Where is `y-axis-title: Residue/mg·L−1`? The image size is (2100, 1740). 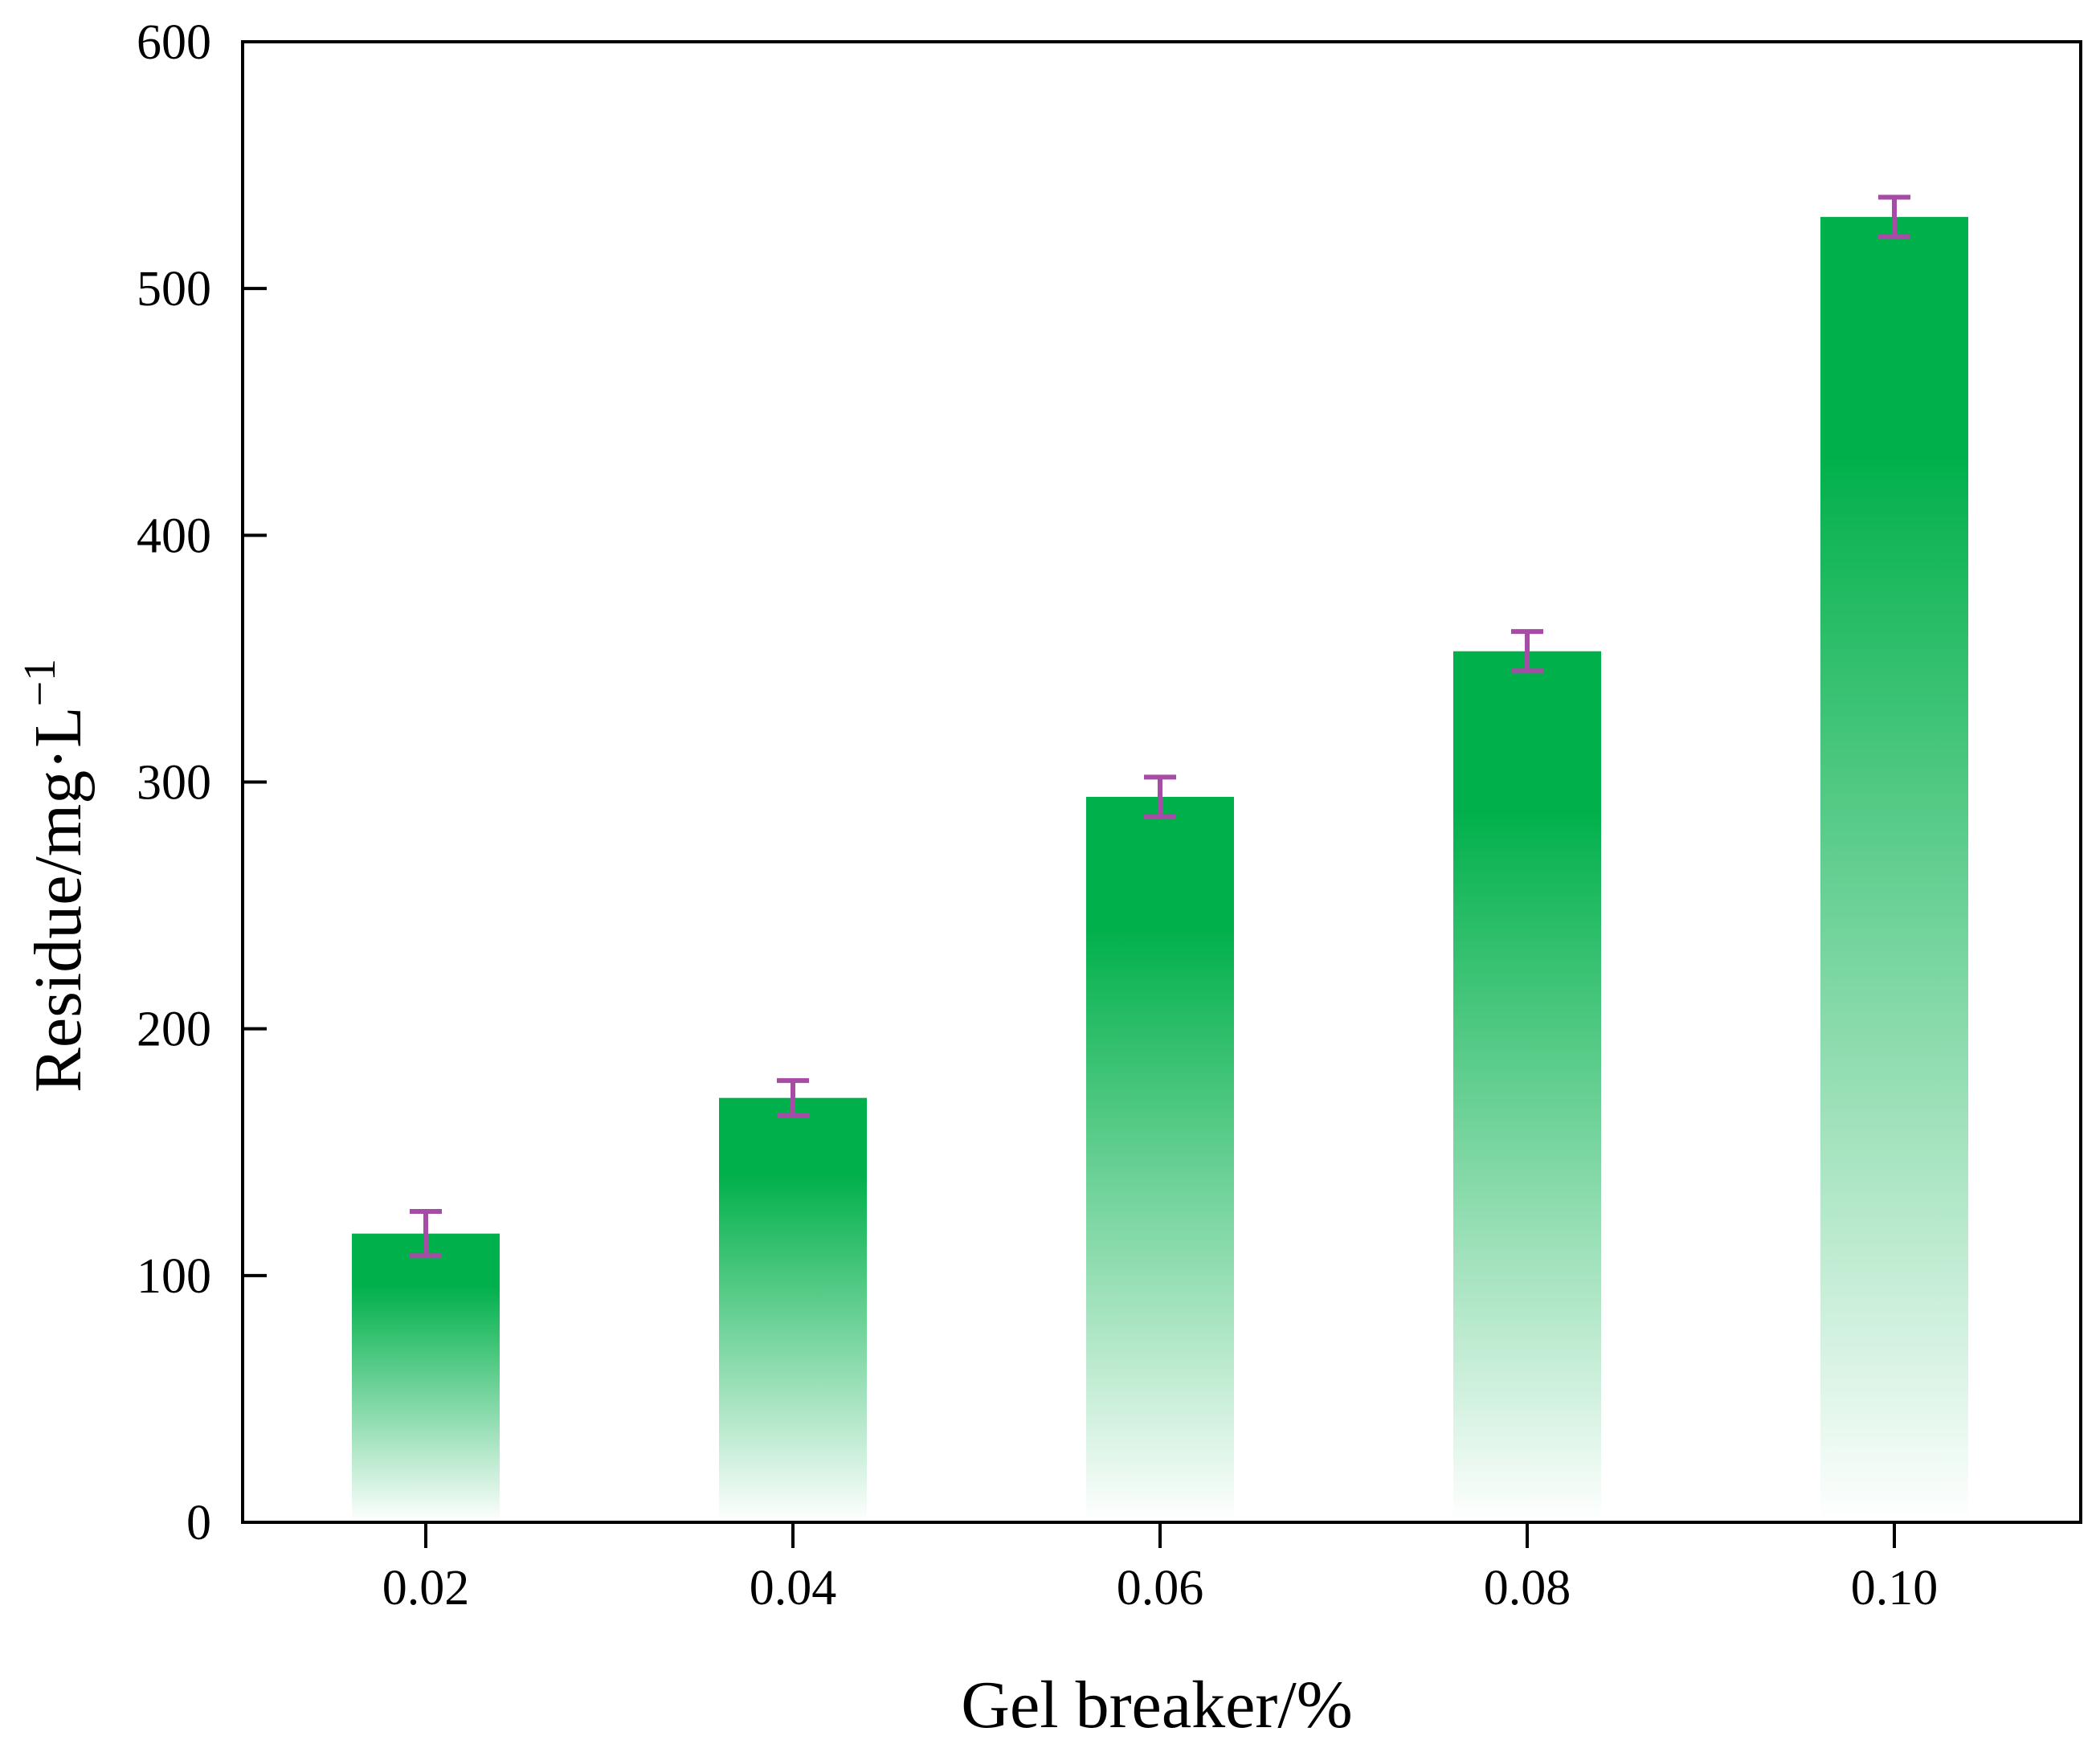 y-axis-title: Residue/mg·L−1 is located at coordinates (55, 876).